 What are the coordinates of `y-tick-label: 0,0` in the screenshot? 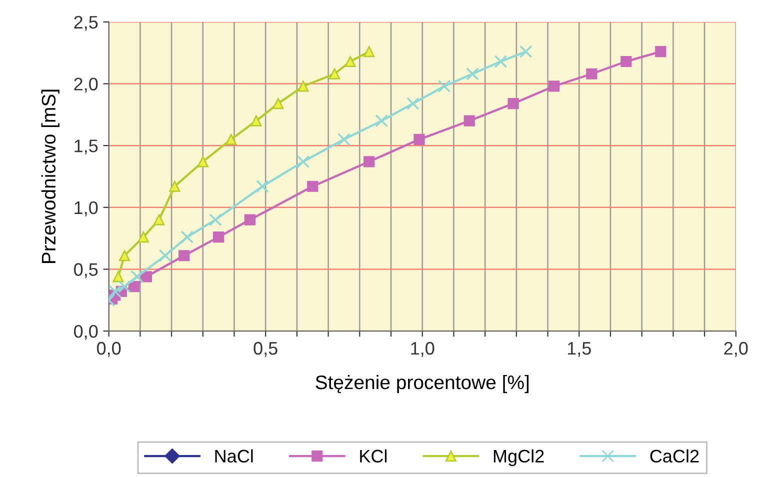 It's located at (86, 332).